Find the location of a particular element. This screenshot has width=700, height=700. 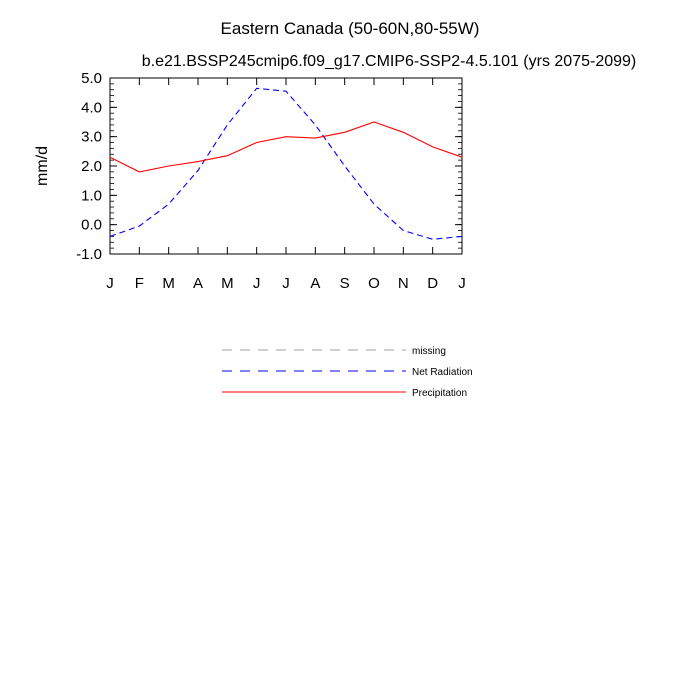

x-tick-label: S is located at coordinates (345, 283).